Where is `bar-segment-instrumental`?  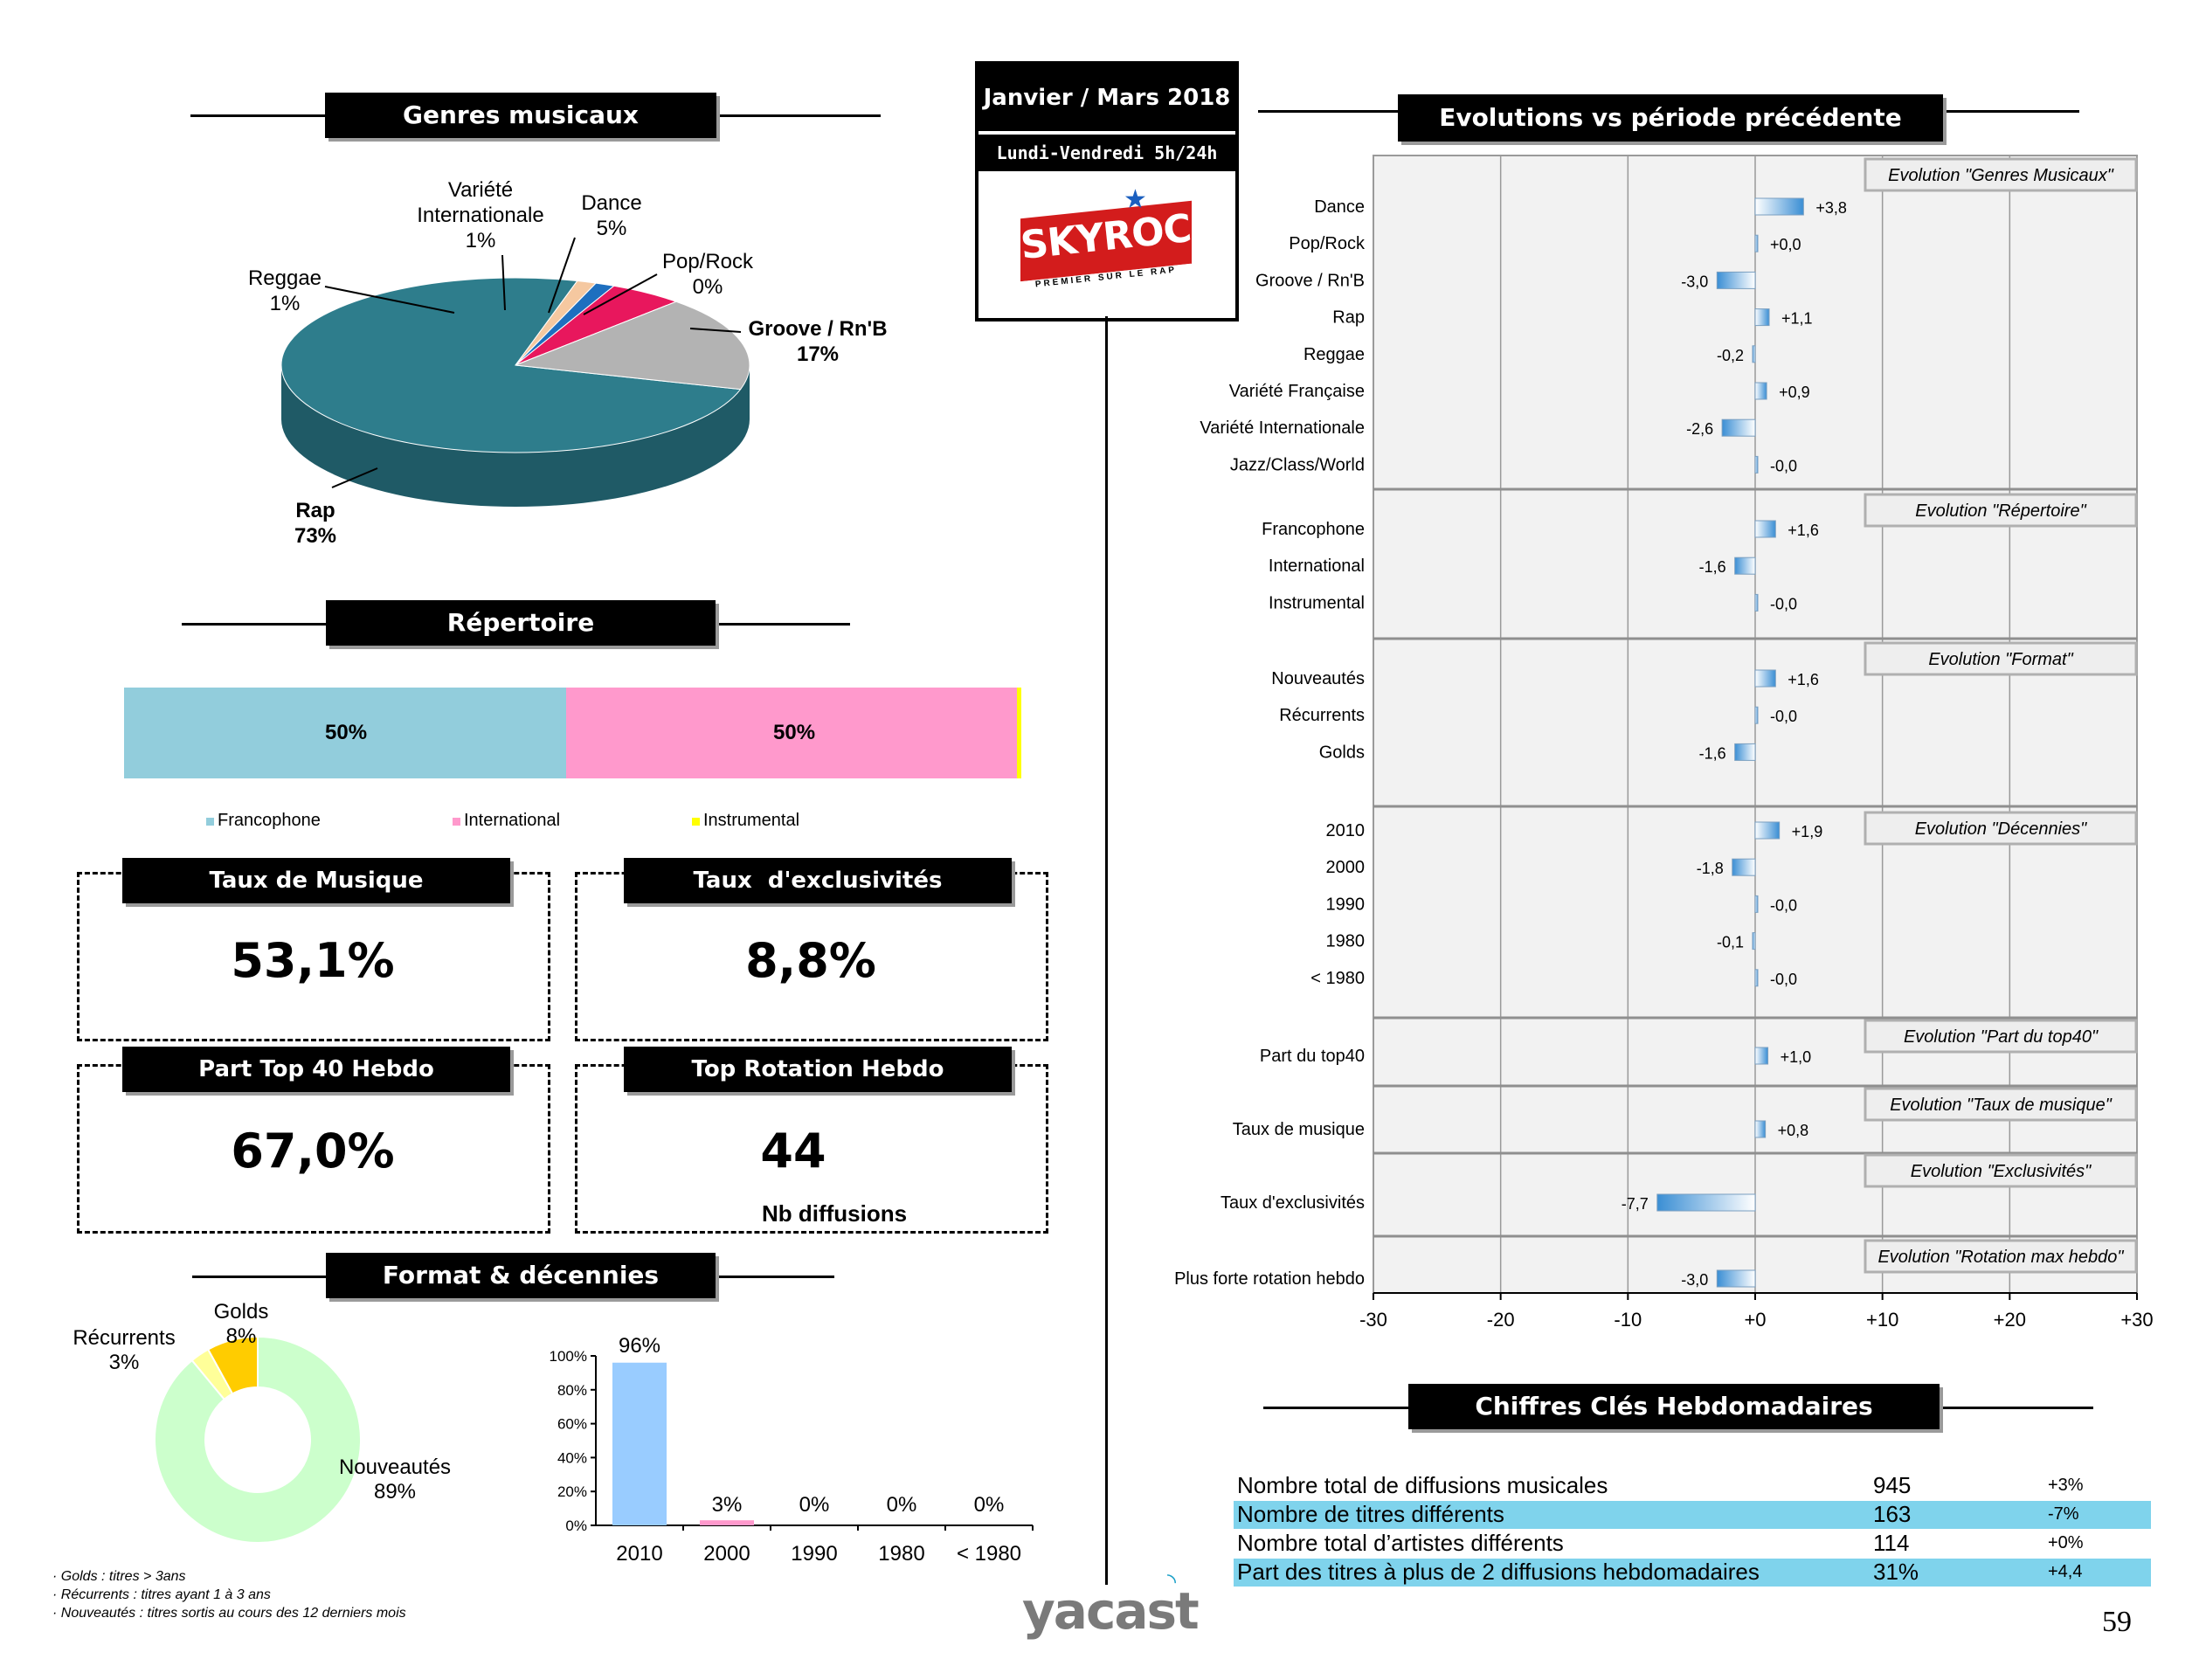 bar-segment-instrumental is located at coordinates (1019, 733).